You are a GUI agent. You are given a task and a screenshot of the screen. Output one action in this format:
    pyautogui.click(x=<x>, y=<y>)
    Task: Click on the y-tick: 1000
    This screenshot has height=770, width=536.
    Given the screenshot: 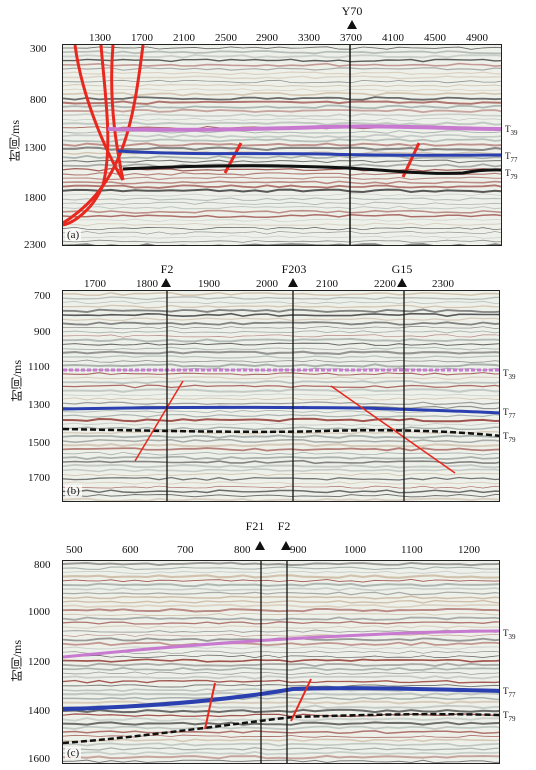 What is the action you would take?
    pyautogui.click(x=39, y=612)
    